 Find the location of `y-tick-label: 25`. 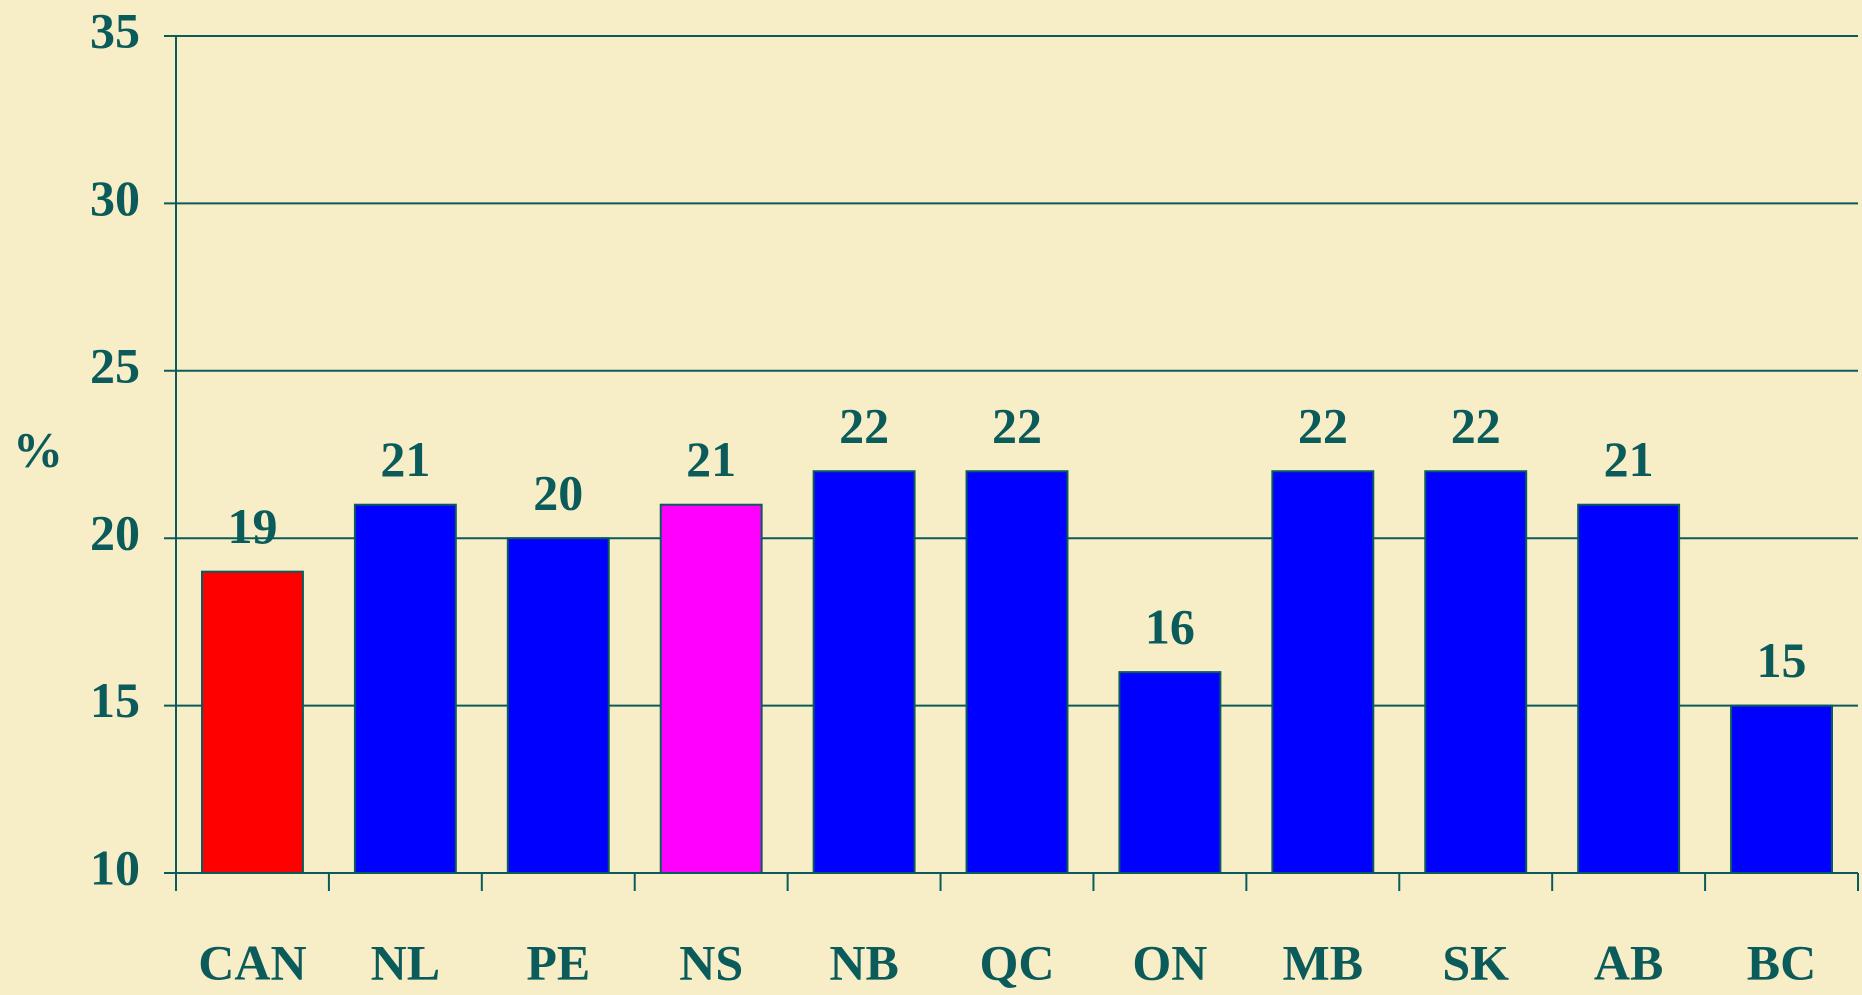

y-tick-label: 25 is located at coordinates (115, 365).